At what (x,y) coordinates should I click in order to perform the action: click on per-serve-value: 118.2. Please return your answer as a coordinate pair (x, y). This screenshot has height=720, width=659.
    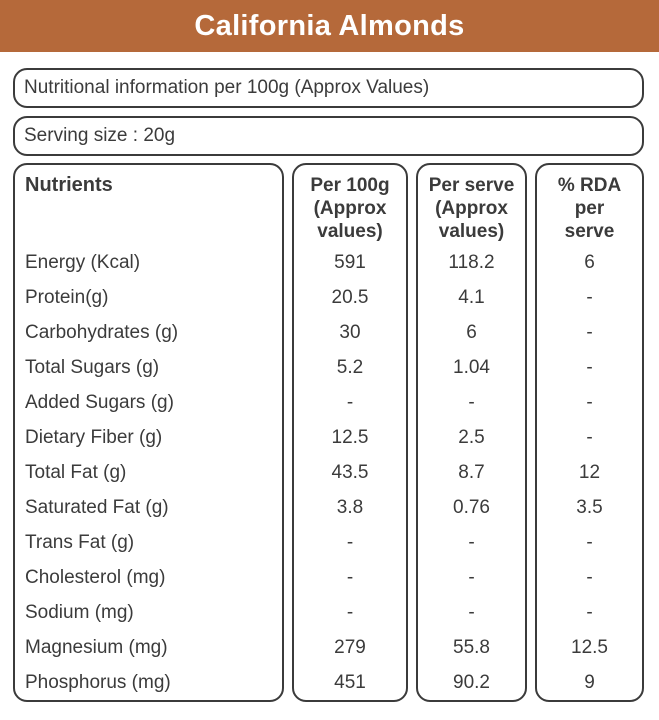
    Looking at the image, I should click on (471, 262).